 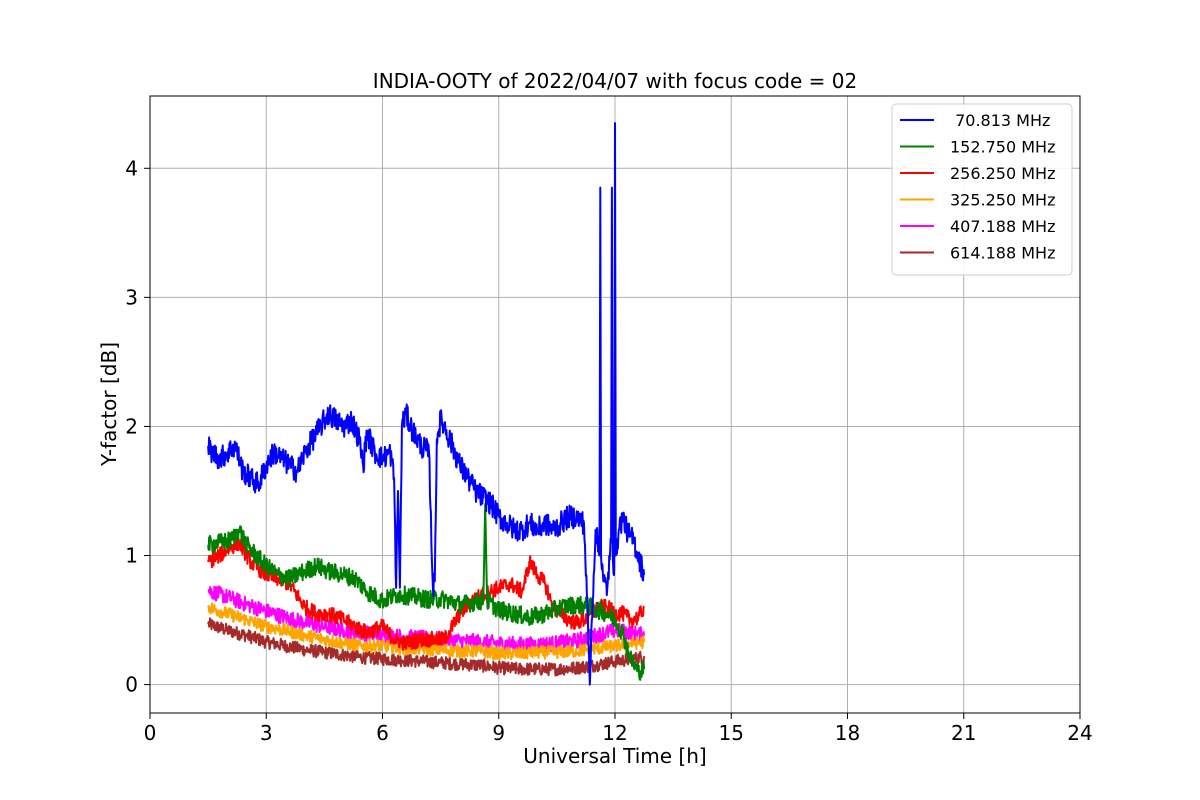 I want to click on legend-label: 256.250 MHz, so click(x=1002, y=173).